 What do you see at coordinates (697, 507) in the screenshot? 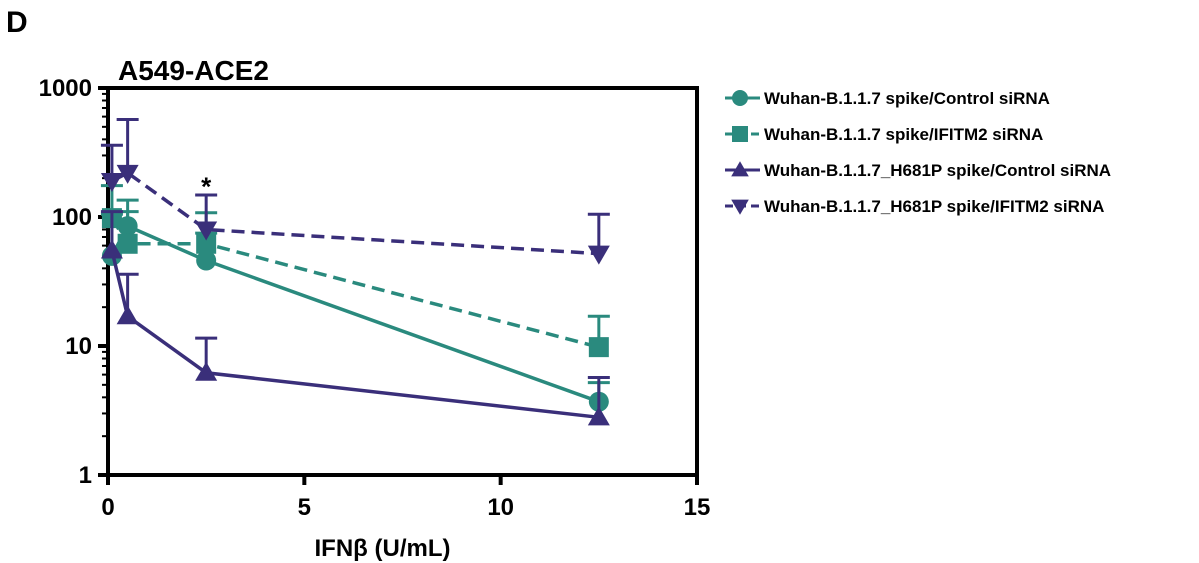
I see `x-tick-label: 15` at bounding box center [697, 507].